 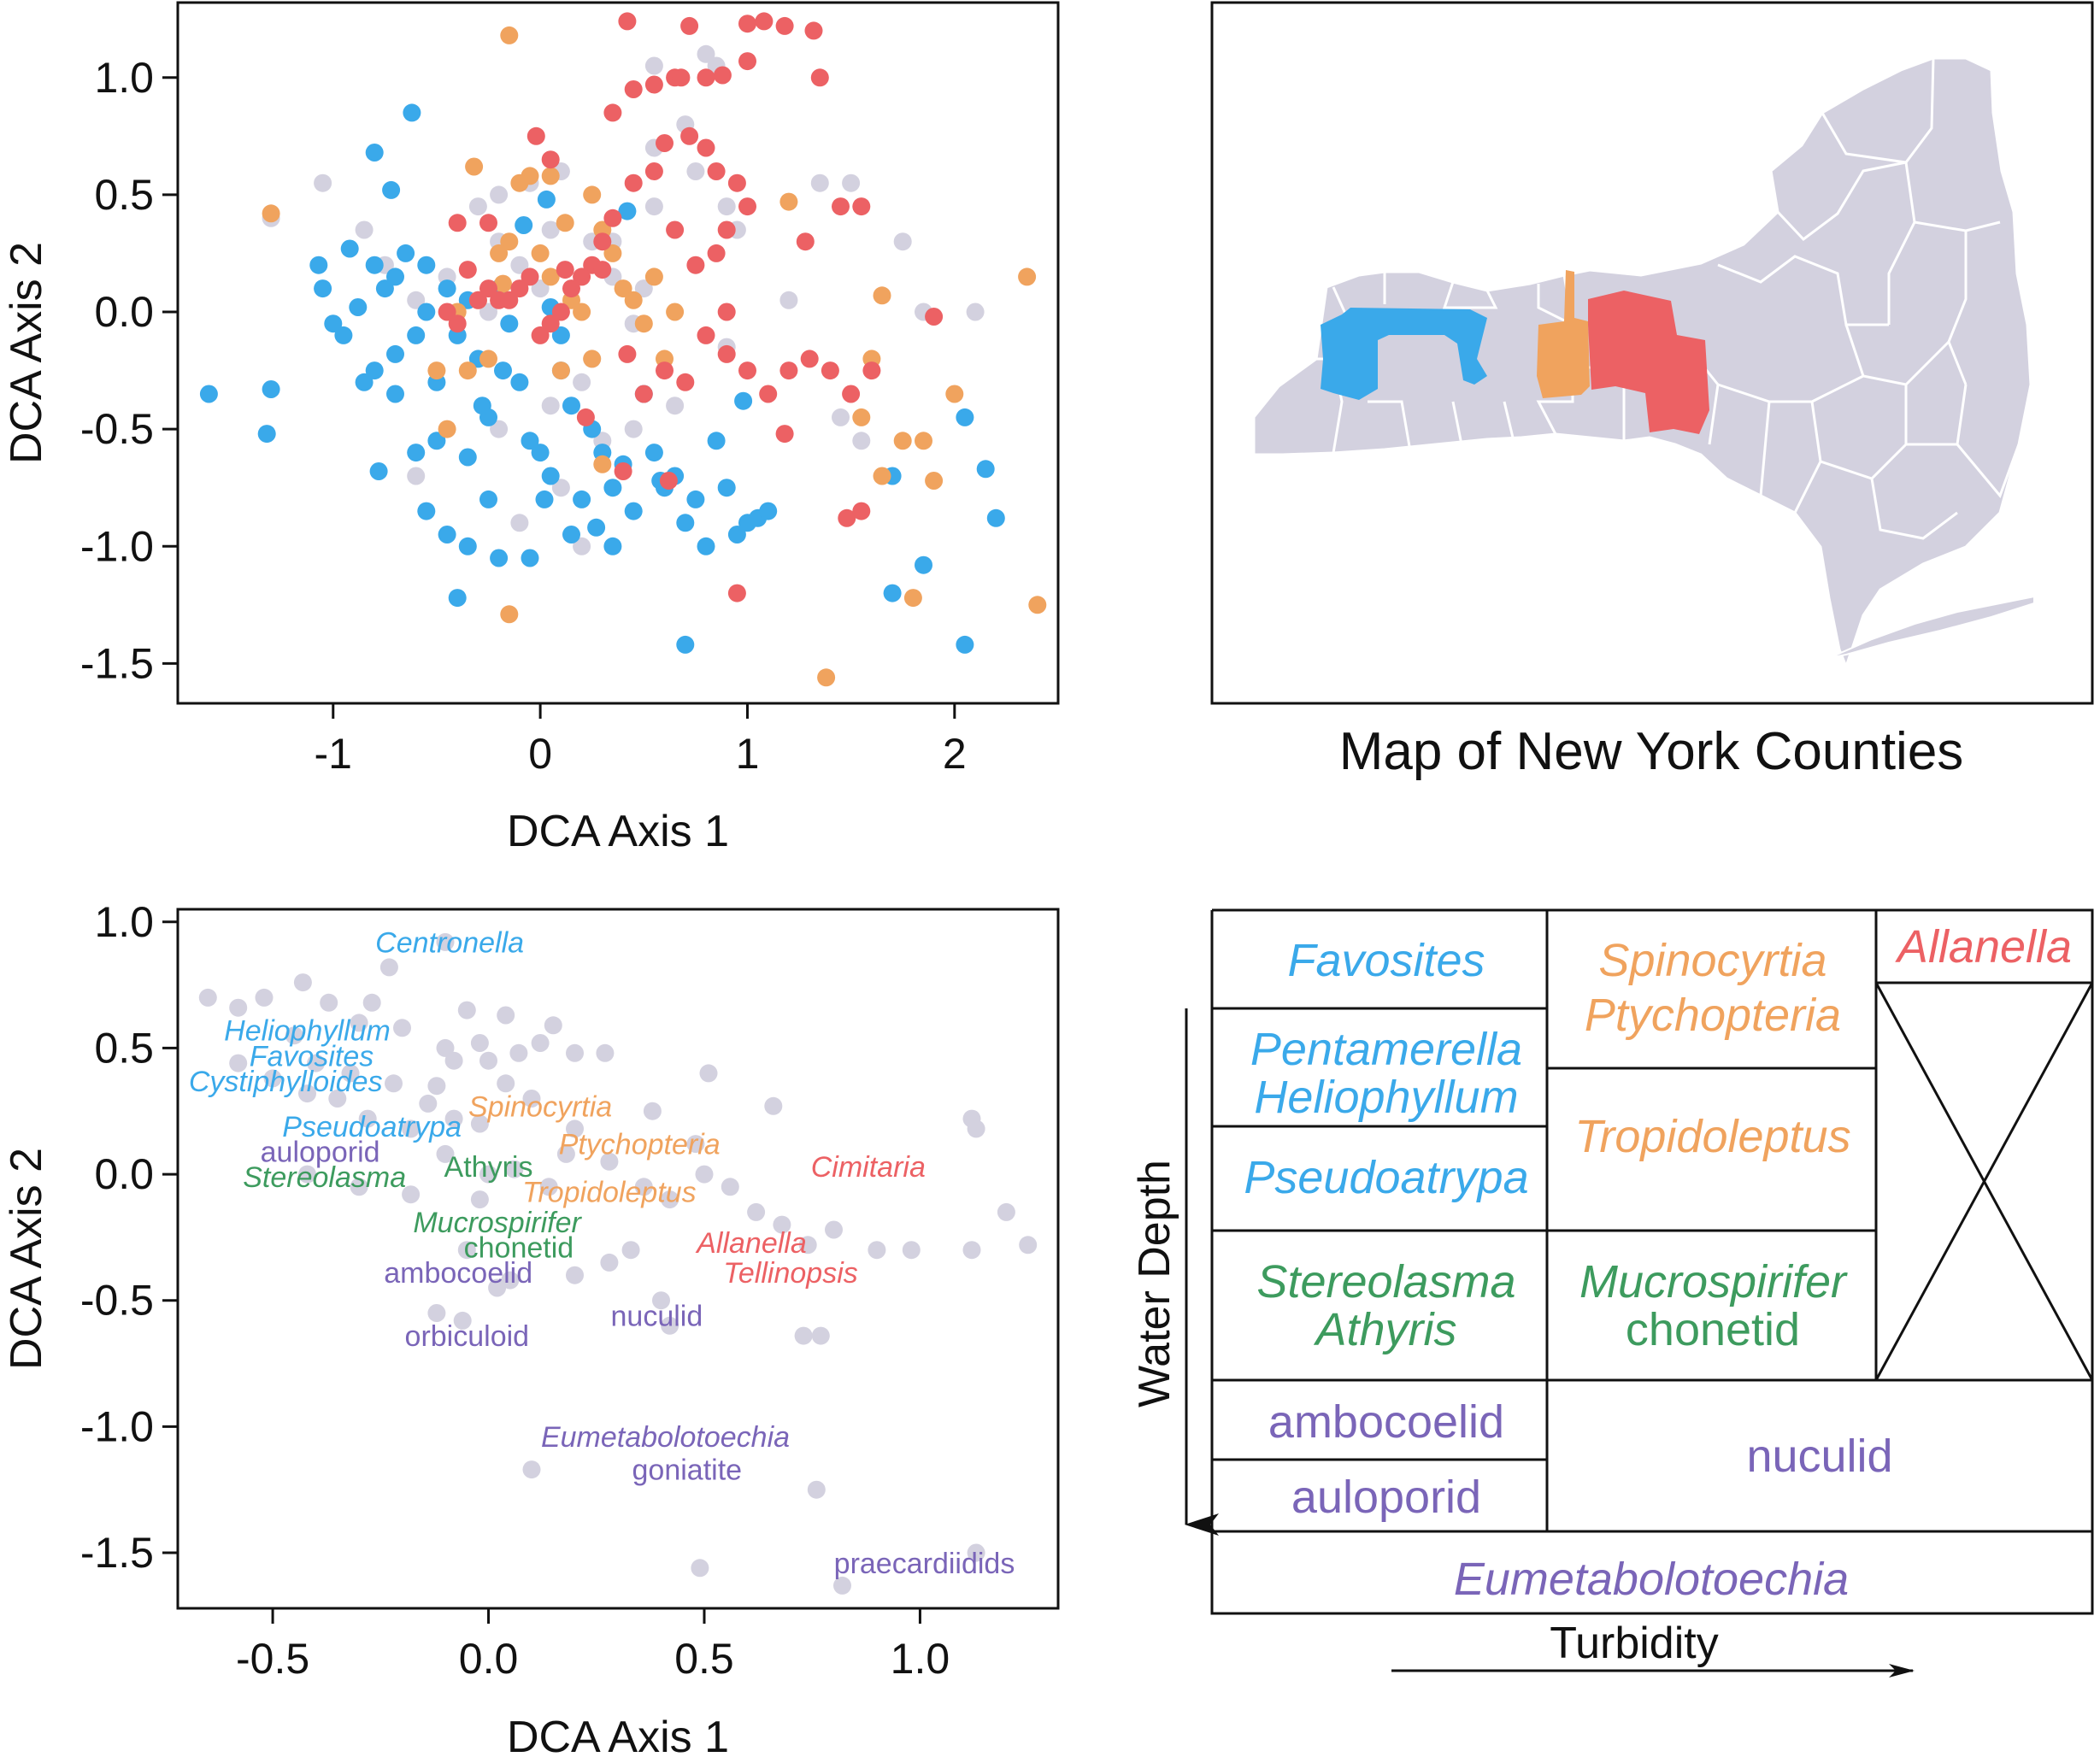 What do you see at coordinates (790, 1273) in the screenshot?
I see `species-label: Tellinopsis` at bounding box center [790, 1273].